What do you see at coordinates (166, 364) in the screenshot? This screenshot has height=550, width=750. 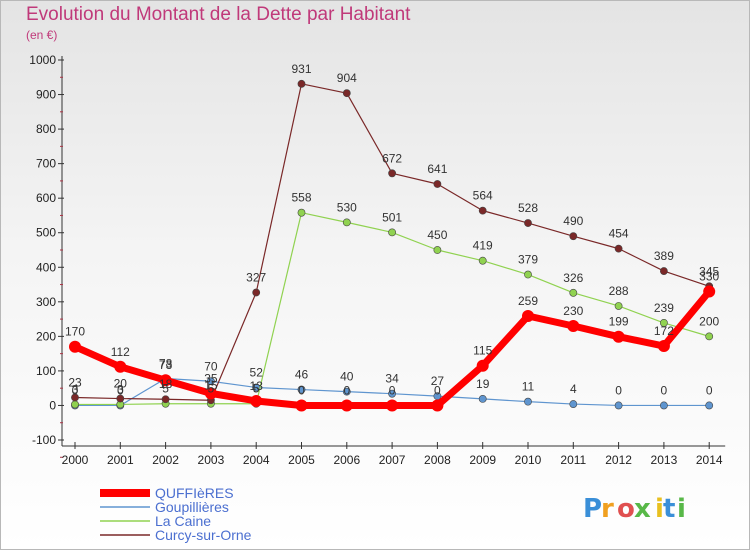 I see `data-label: 78` at bounding box center [166, 364].